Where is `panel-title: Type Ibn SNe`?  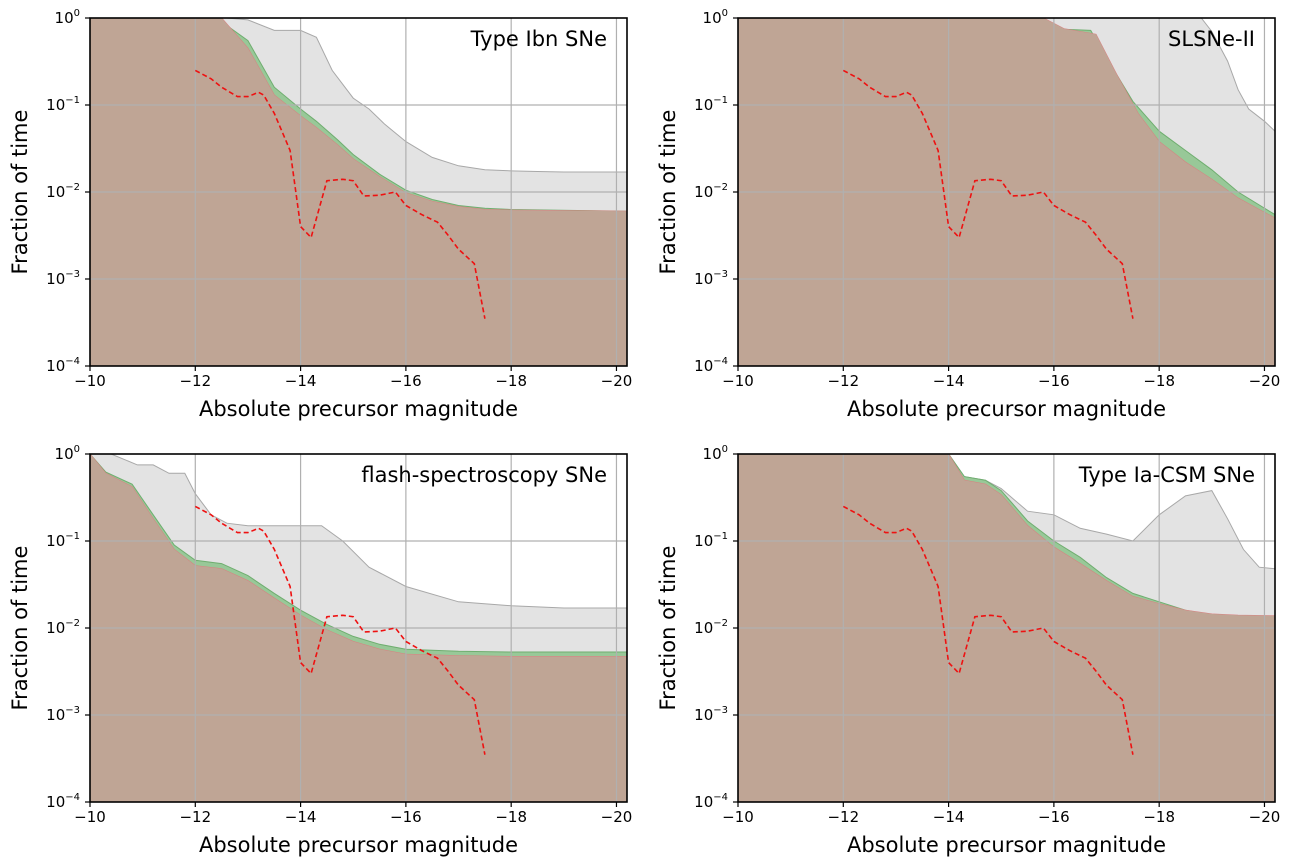
panel-title: Type Ibn SNe is located at coordinates (538, 39).